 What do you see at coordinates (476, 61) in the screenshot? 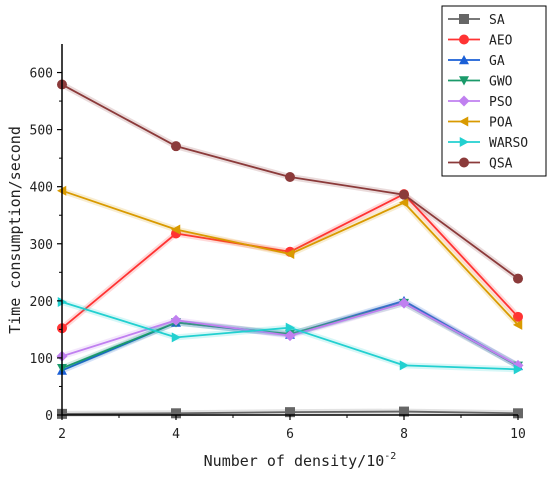
I see `legend-item-ga: GA` at bounding box center [476, 61].